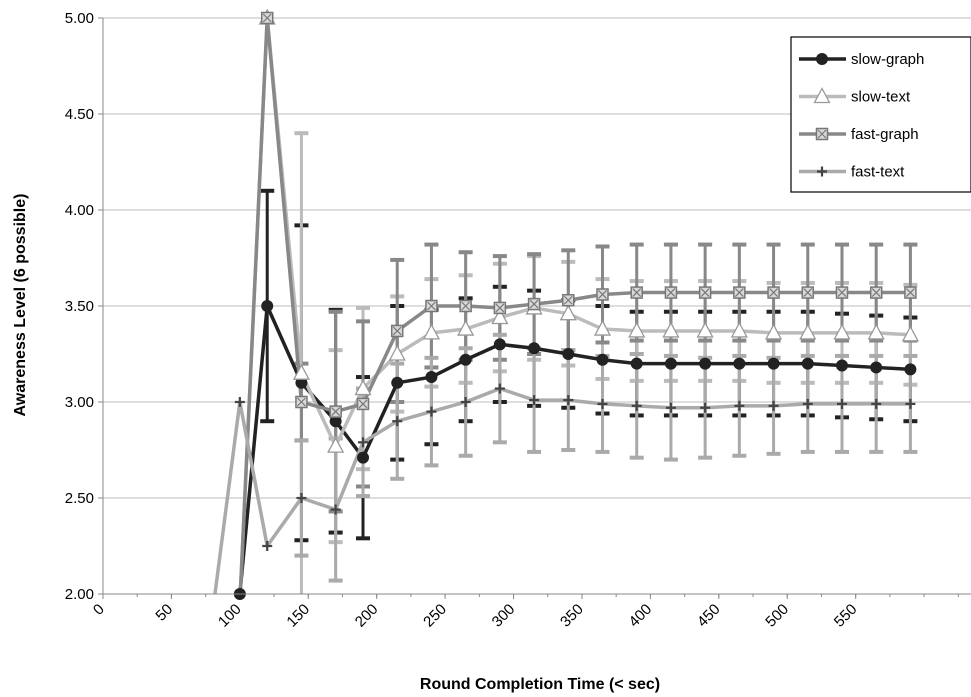 Image resolution: width=971 pixels, height=697 pixels. Describe the element at coordinates (540, 684) in the screenshot. I see `x-axis-title: Round Completion Time (< sec)` at that location.